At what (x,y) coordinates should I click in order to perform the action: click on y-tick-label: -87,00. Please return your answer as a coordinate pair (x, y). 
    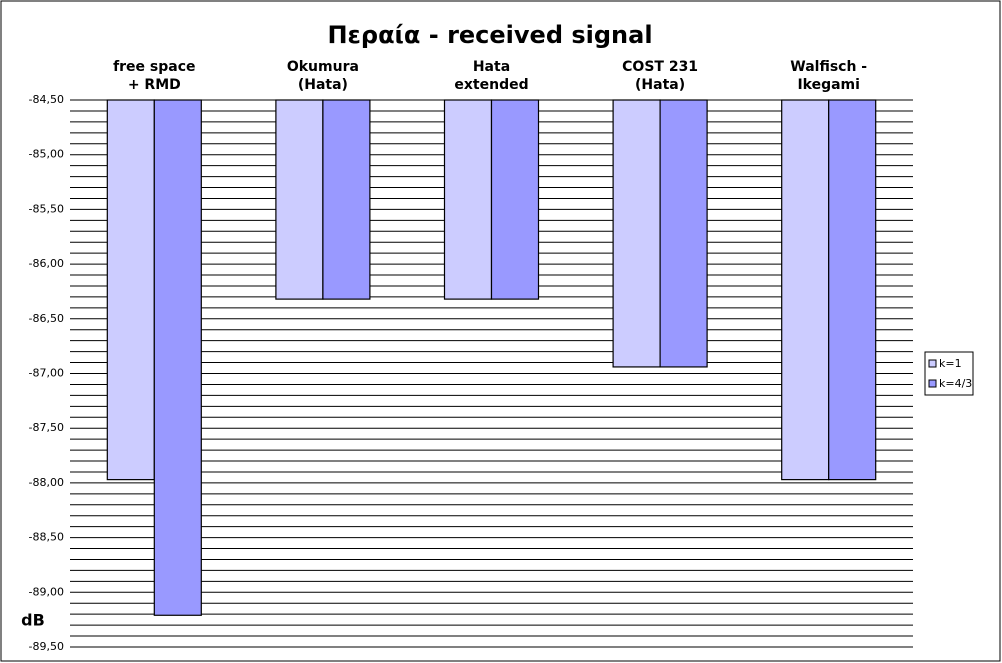
    Looking at the image, I should click on (46, 373).